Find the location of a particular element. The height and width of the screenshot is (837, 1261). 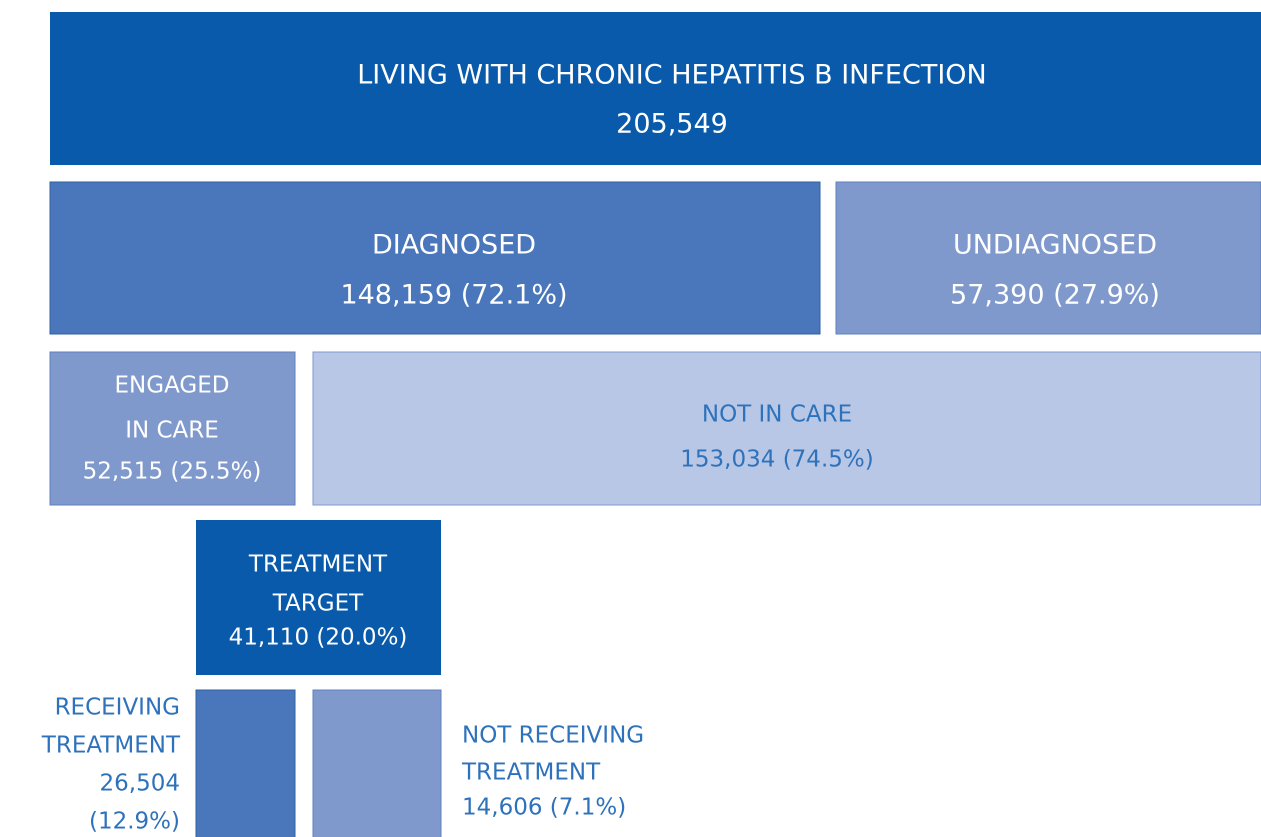

value: 148,159 (72.1%) is located at coordinates (453, 295).